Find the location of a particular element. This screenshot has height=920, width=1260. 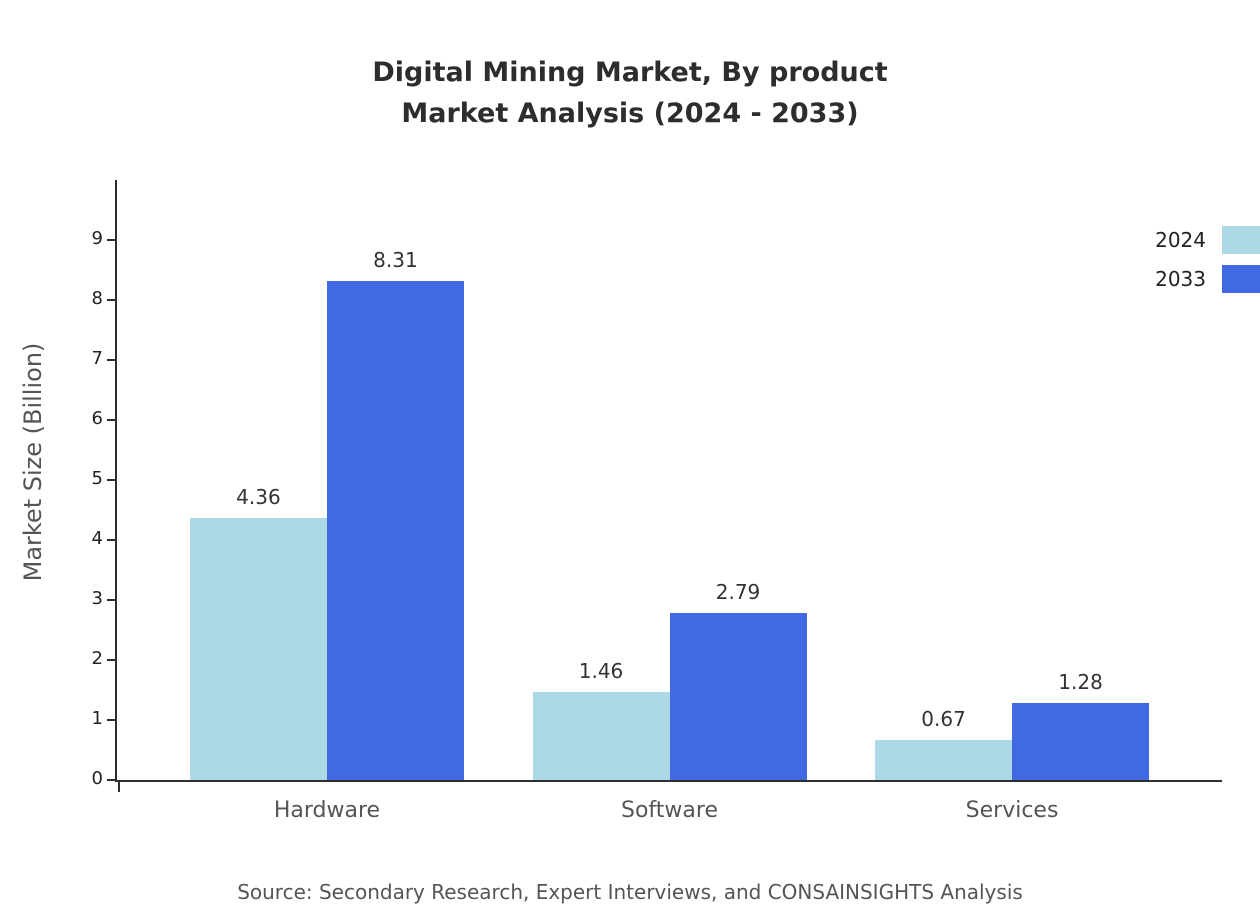

legend-item-2024: 2024 is located at coordinates (1207, 240).